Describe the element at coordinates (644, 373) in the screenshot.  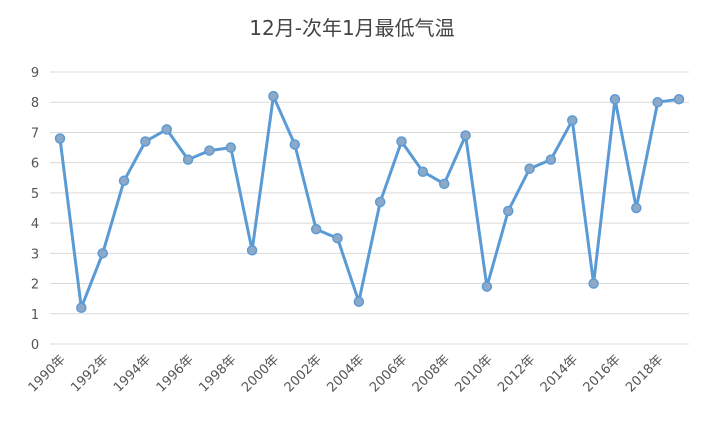
I see `x-tick-label: 2018年` at that location.